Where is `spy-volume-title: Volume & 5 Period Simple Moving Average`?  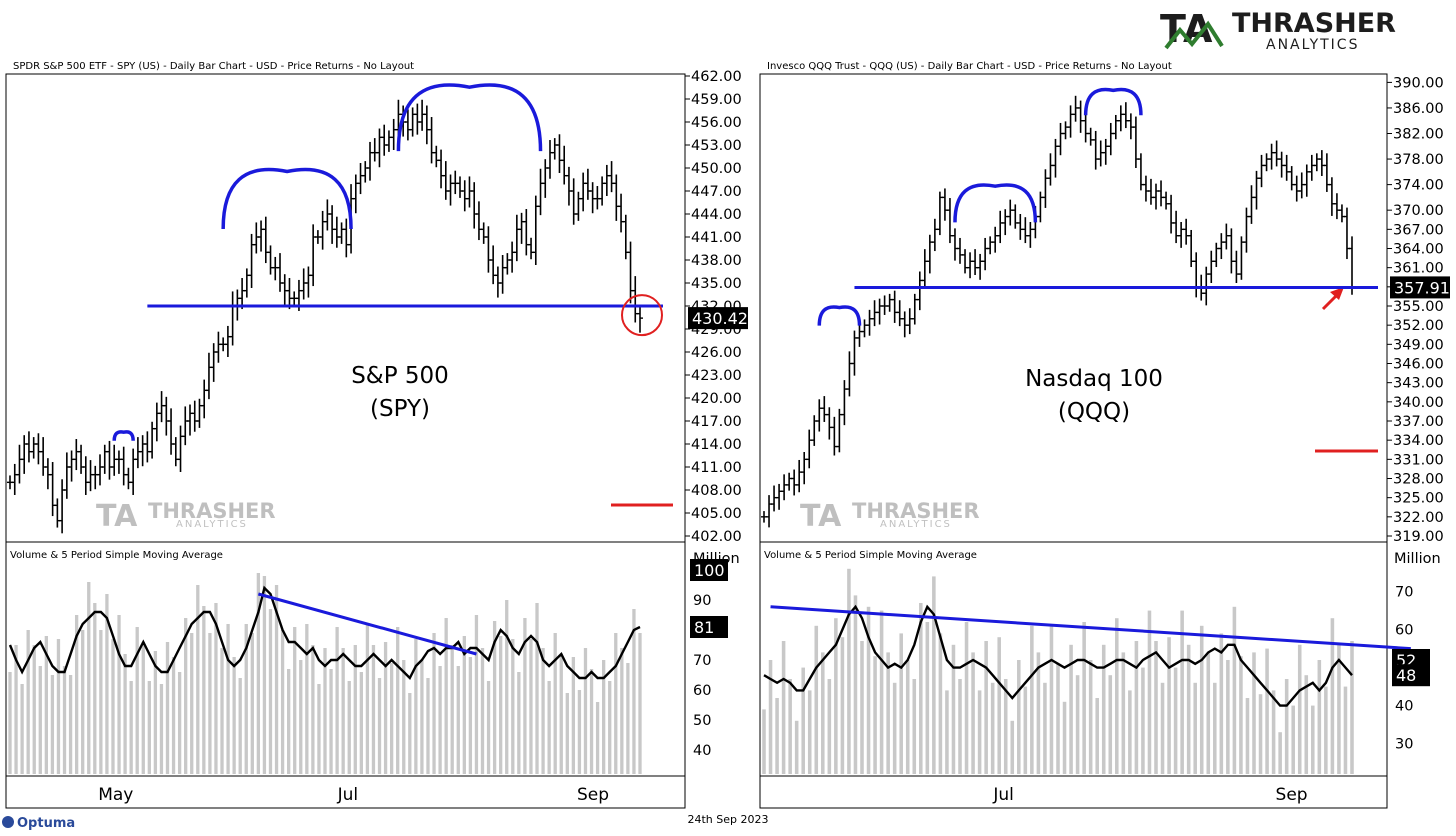 spy-volume-title: Volume & 5 Period Simple Moving Average is located at coordinates (116, 555).